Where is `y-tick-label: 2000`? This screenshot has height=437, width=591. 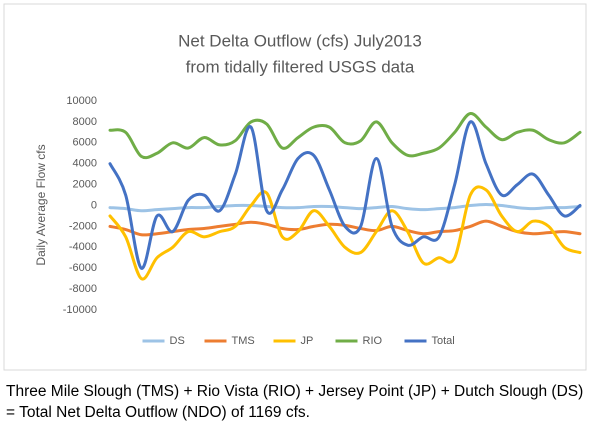 y-tick-label: 2000 is located at coordinates (85, 185).